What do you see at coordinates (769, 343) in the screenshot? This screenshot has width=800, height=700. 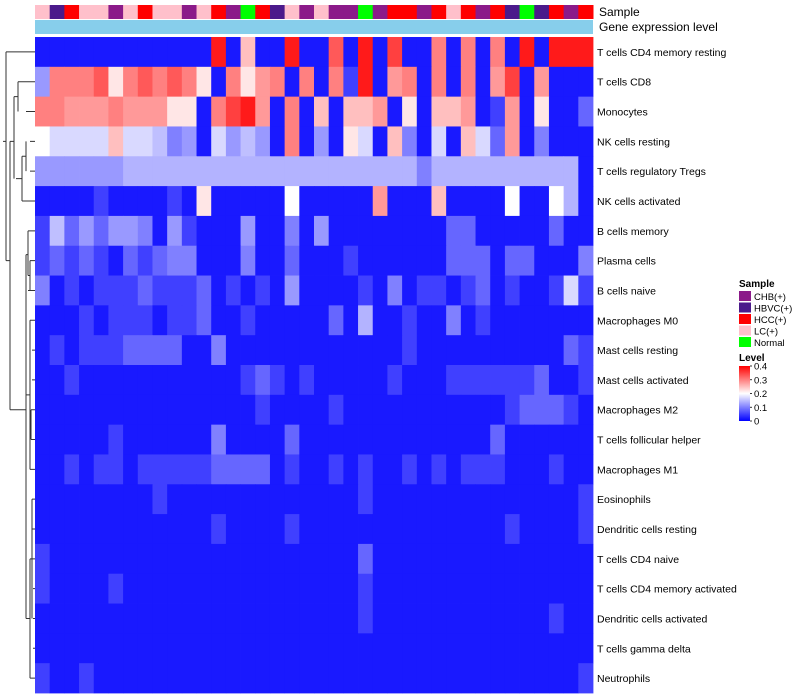 I see `legend-sample-label: Normal` at bounding box center [769, 343].